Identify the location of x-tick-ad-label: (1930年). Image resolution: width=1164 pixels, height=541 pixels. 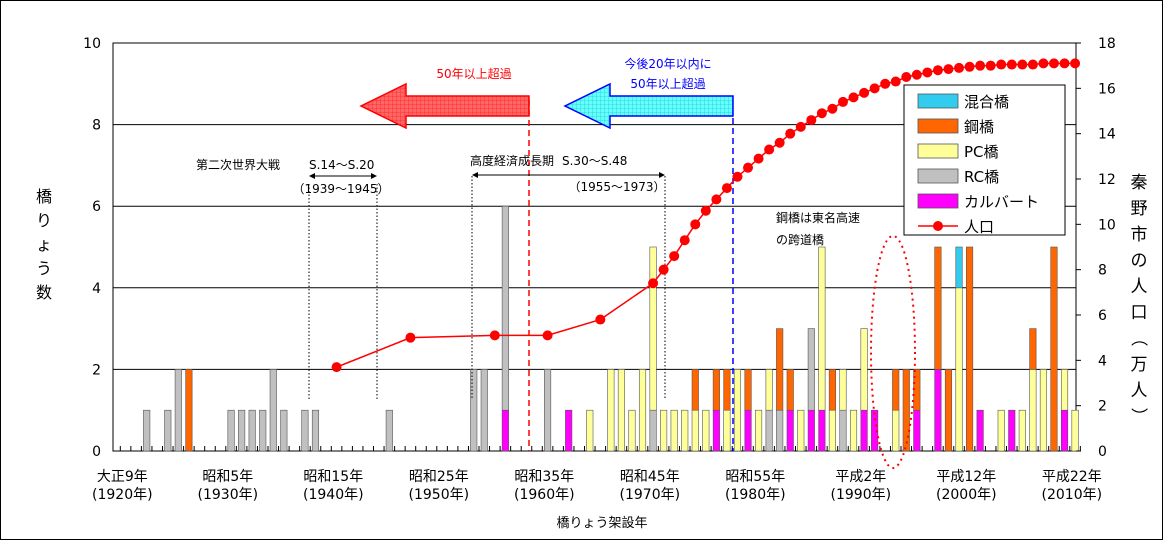
(228, 495).